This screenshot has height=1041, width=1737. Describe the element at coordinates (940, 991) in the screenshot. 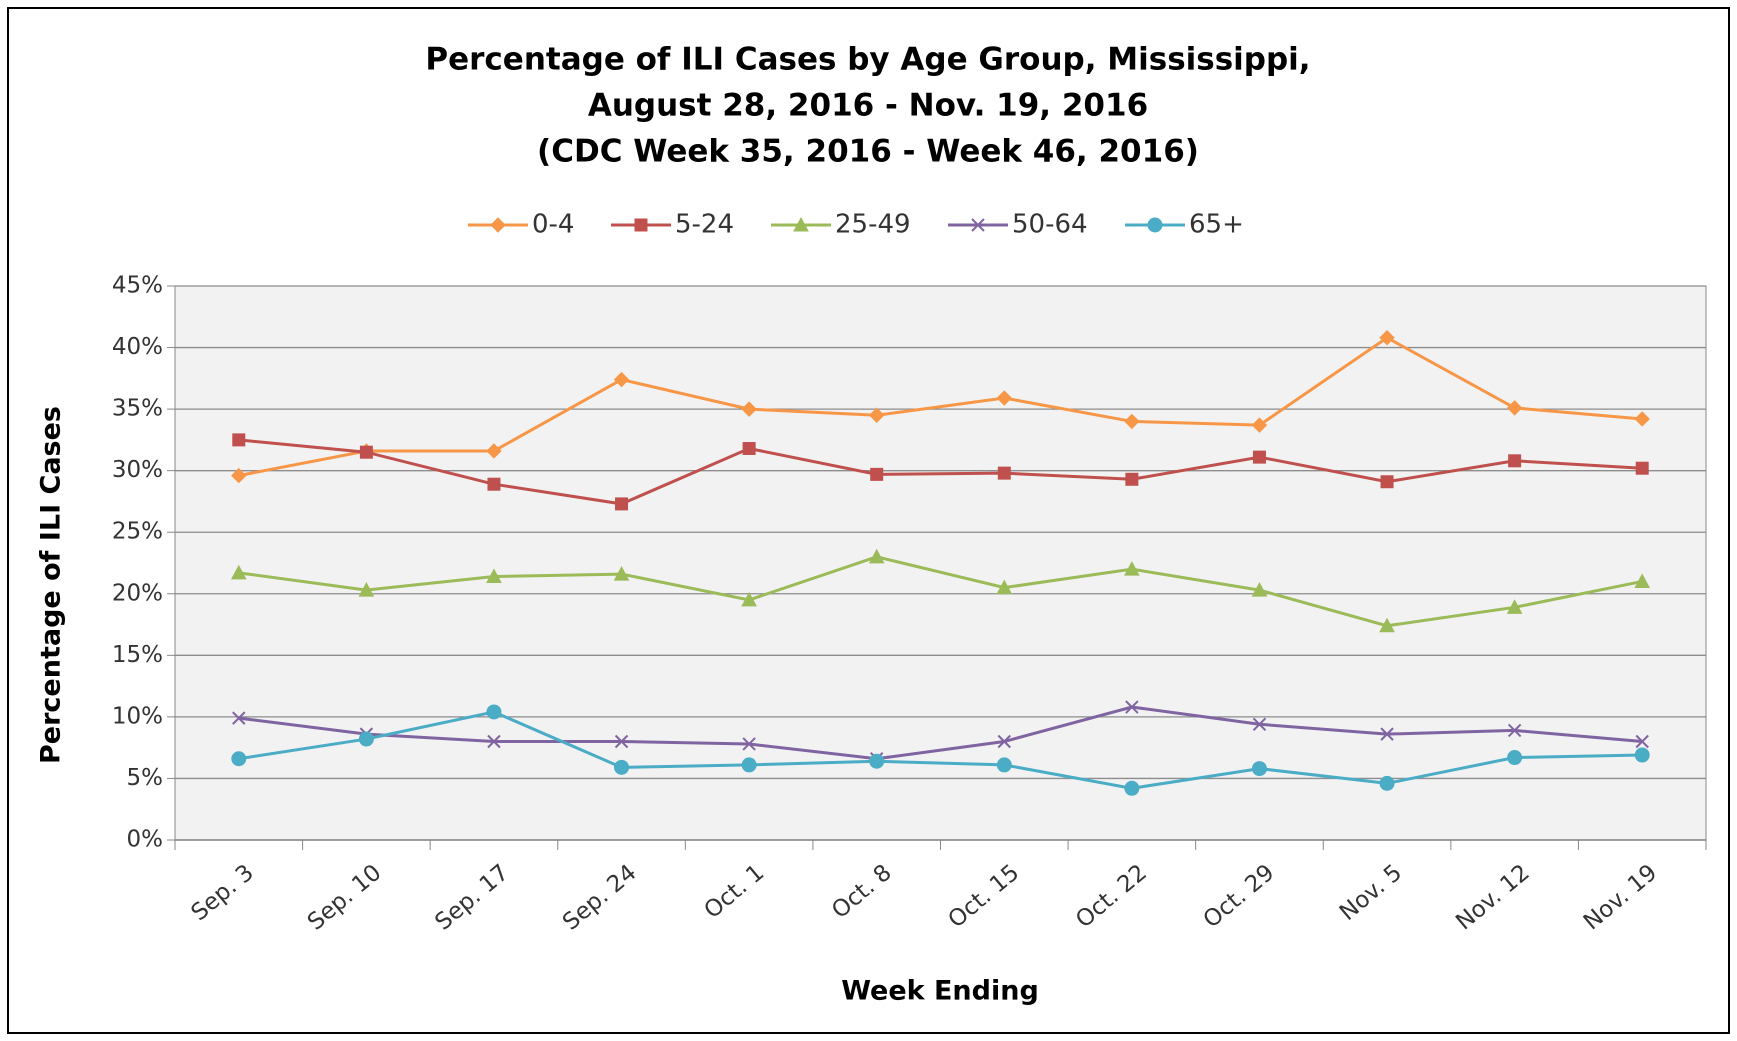

I see `x-axis-title: Week Ending` at that location.